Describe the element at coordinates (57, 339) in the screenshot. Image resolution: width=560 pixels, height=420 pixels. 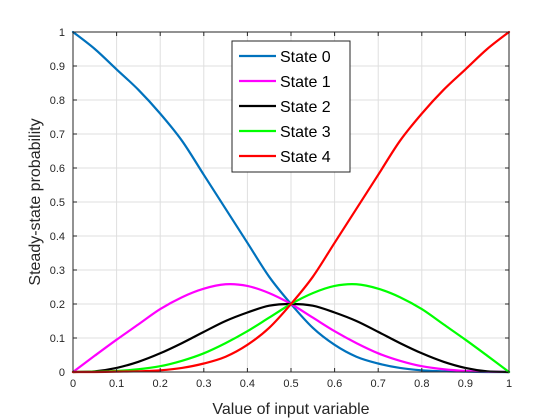
I see `y-tick-label: 0.1` at that location.